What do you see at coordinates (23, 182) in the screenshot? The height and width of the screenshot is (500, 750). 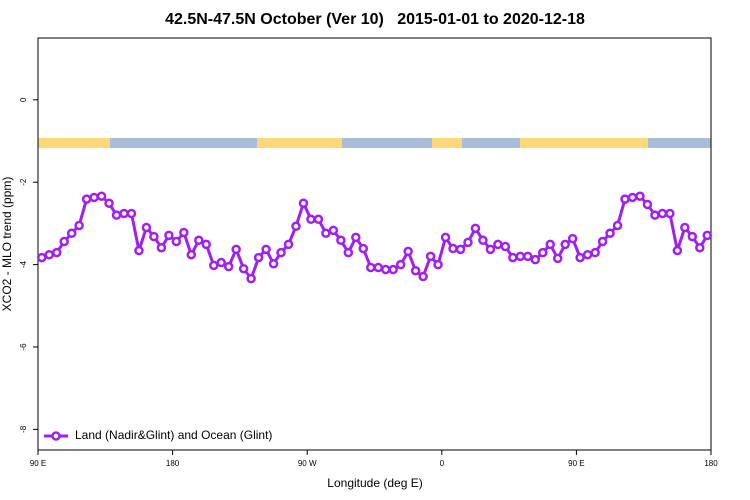 I see `y-tick-label: -2` at bounding box center [23, 182].